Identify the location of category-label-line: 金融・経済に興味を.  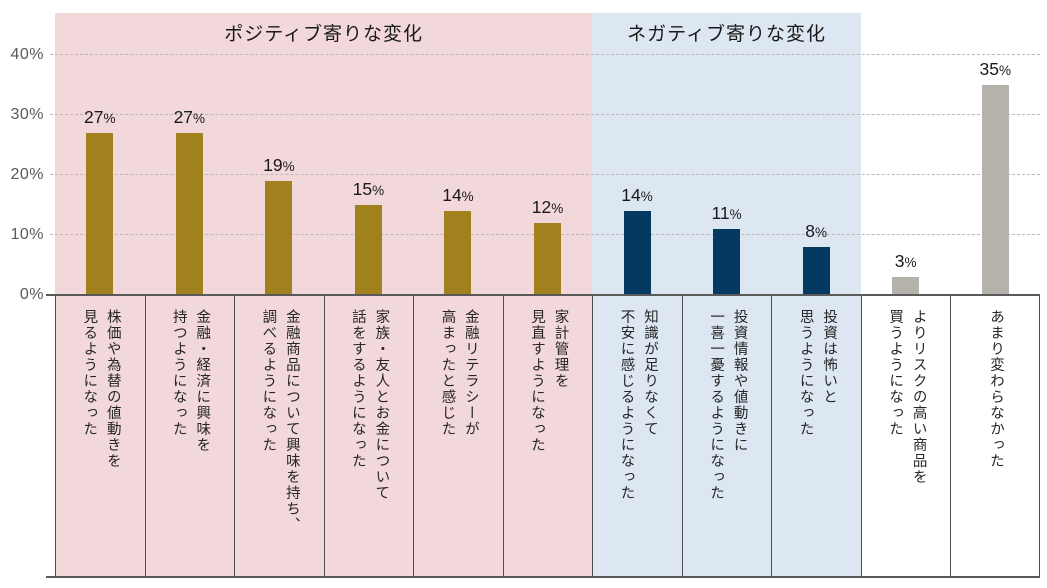
(202, 381).